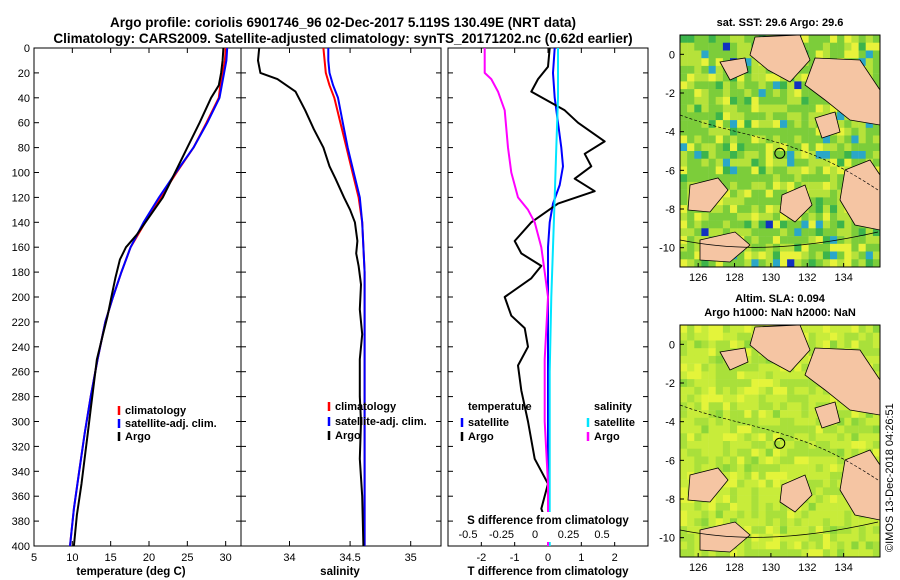 Image resolution: width=900 pixels, height=580 pixels. I want to click on depth-tick-label: 100, so click(21, 174).